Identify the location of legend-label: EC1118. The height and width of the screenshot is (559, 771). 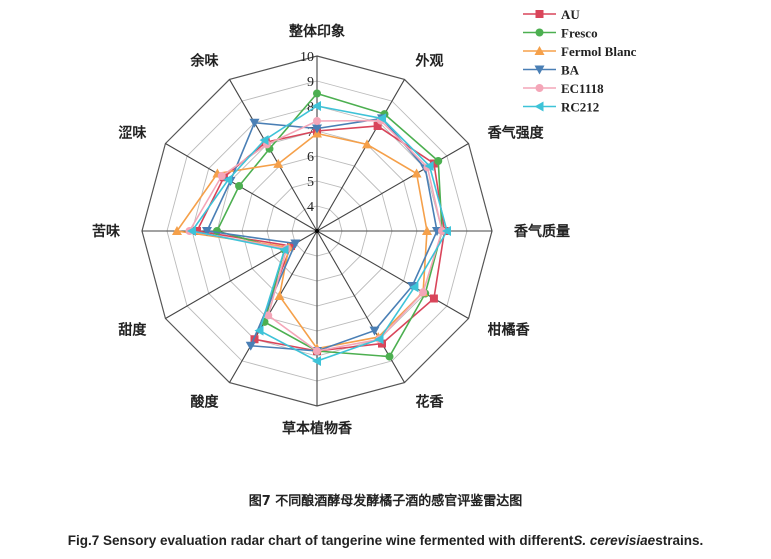
(582, 88).